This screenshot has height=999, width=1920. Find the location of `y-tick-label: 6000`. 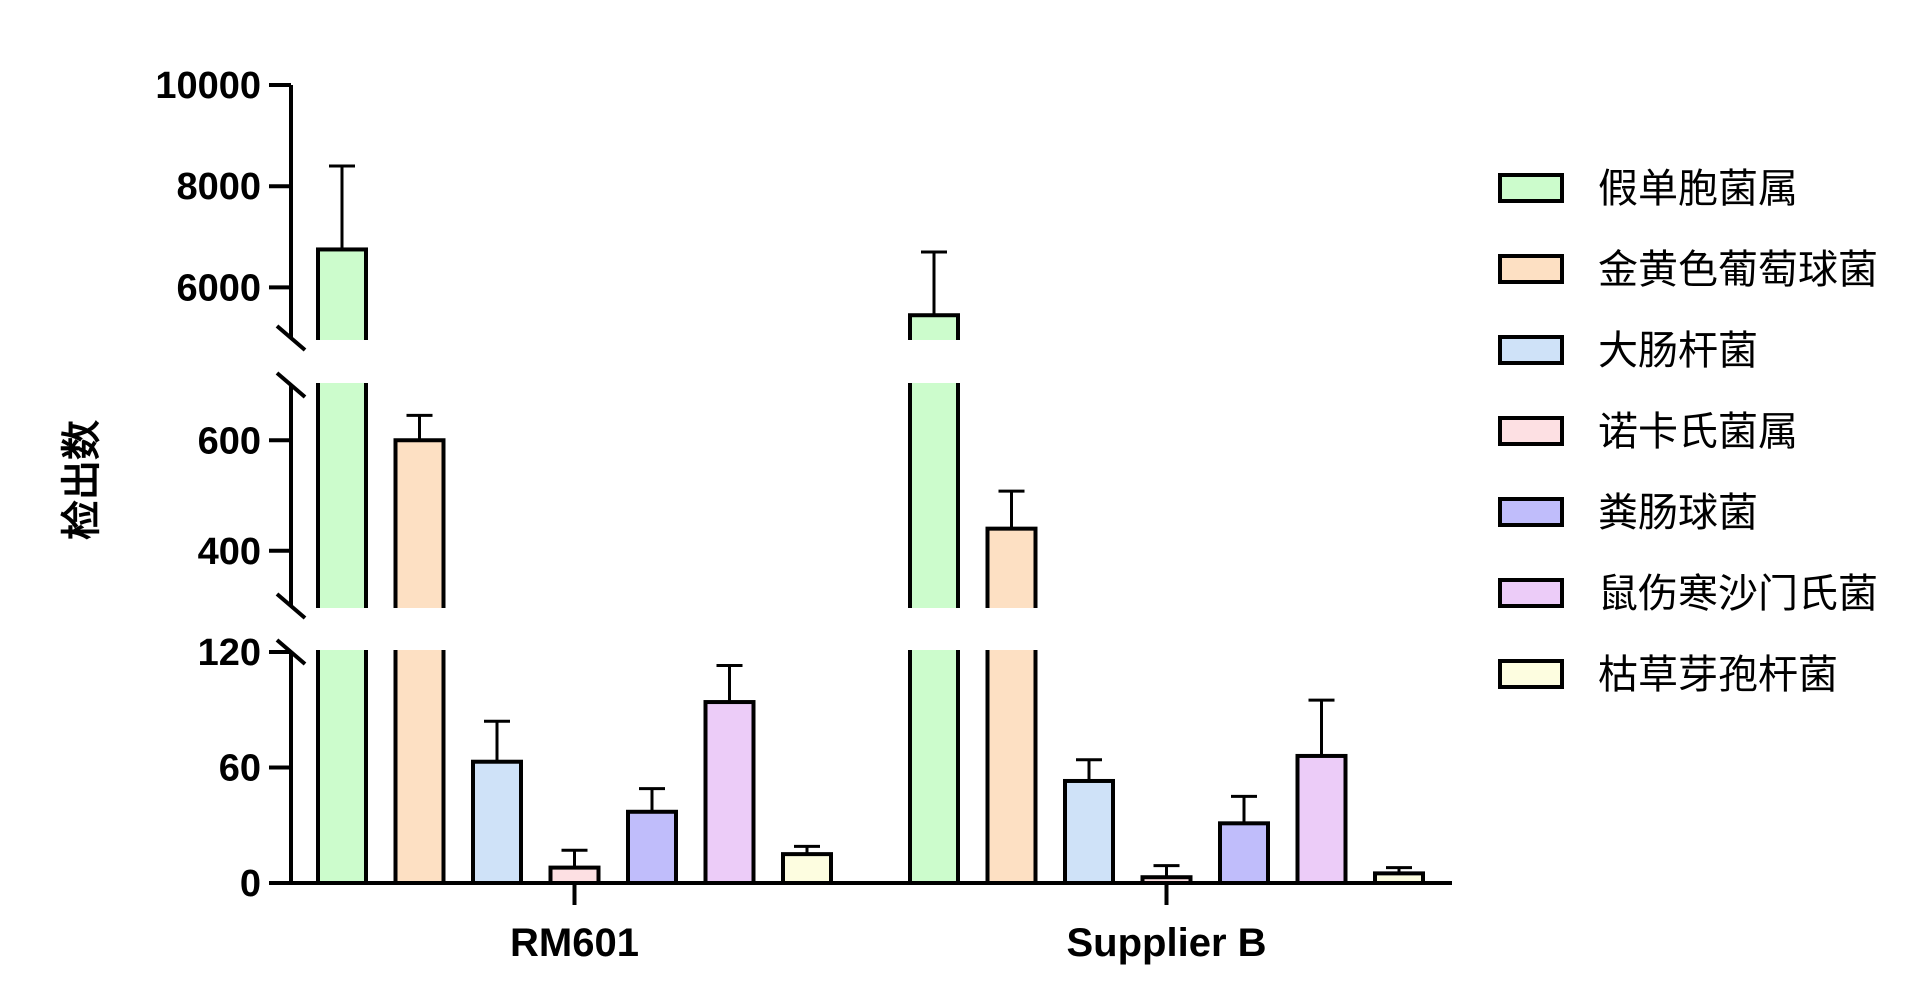

y-tick-label: 6000 is located at coordinates (218, 288).